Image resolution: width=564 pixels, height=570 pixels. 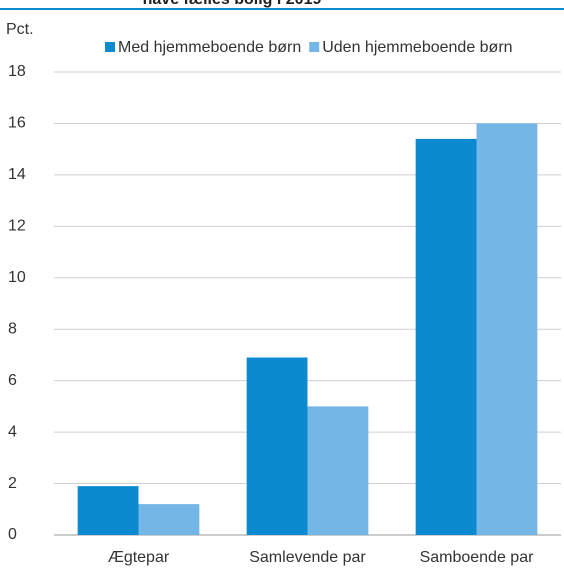 I want to click on y-tick-label: 12, so click(x=17, y=226).